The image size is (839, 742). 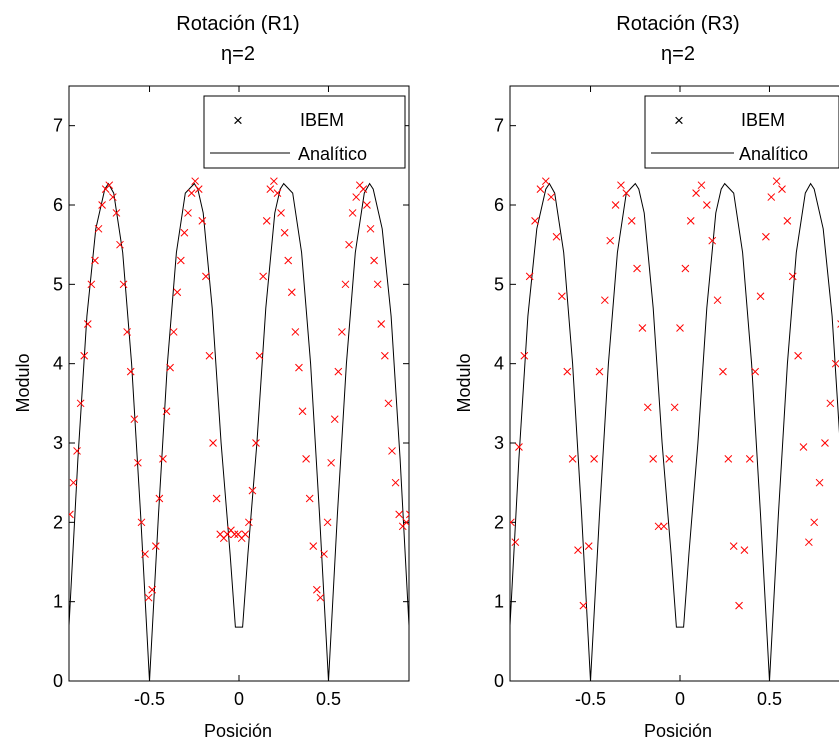 I want to click on chart-left-subtitle: η=2, so click(x=238, y=54).